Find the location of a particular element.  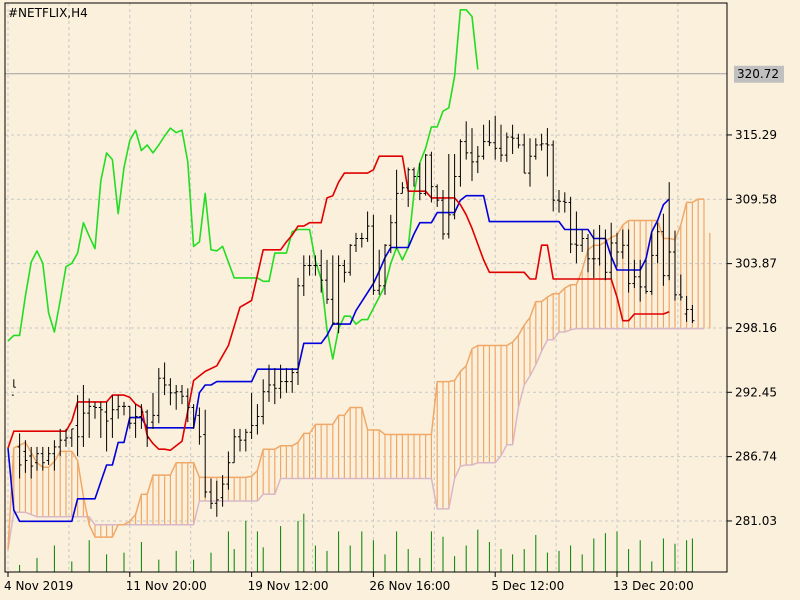

price-tick-label: 281.03 is located at coordinates (756, 521).